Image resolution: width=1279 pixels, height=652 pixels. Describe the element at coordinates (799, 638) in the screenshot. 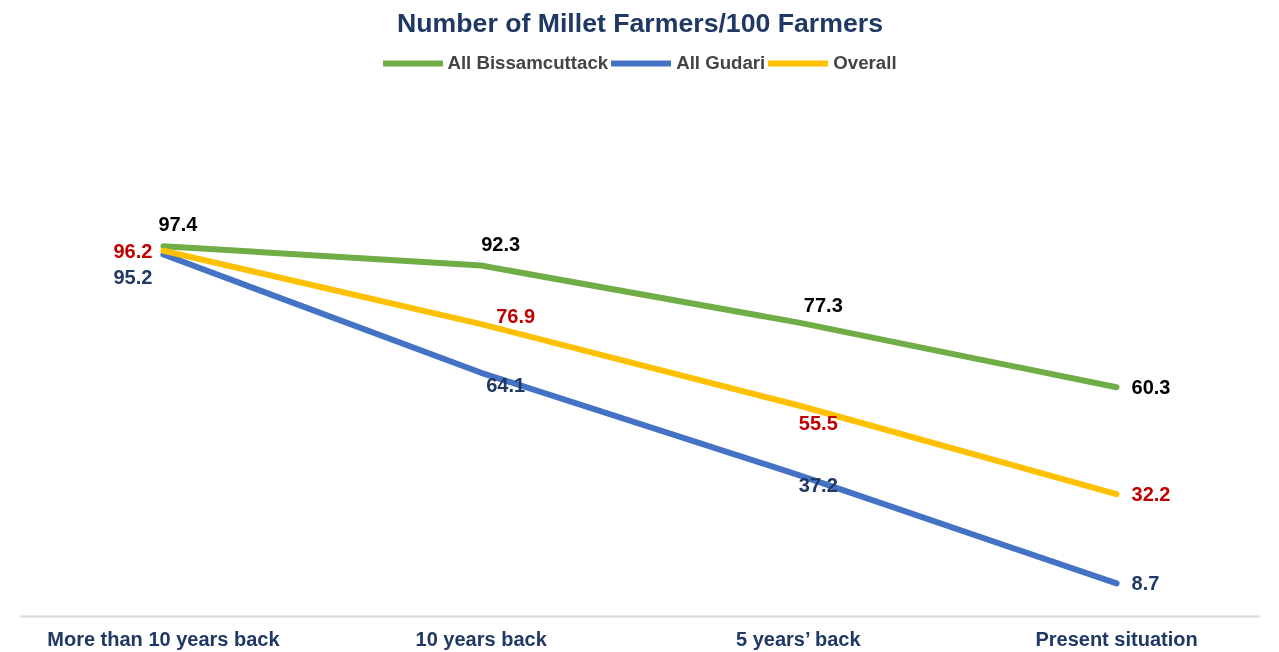

I see `x-tick-label: 5 years’ back` at that location.